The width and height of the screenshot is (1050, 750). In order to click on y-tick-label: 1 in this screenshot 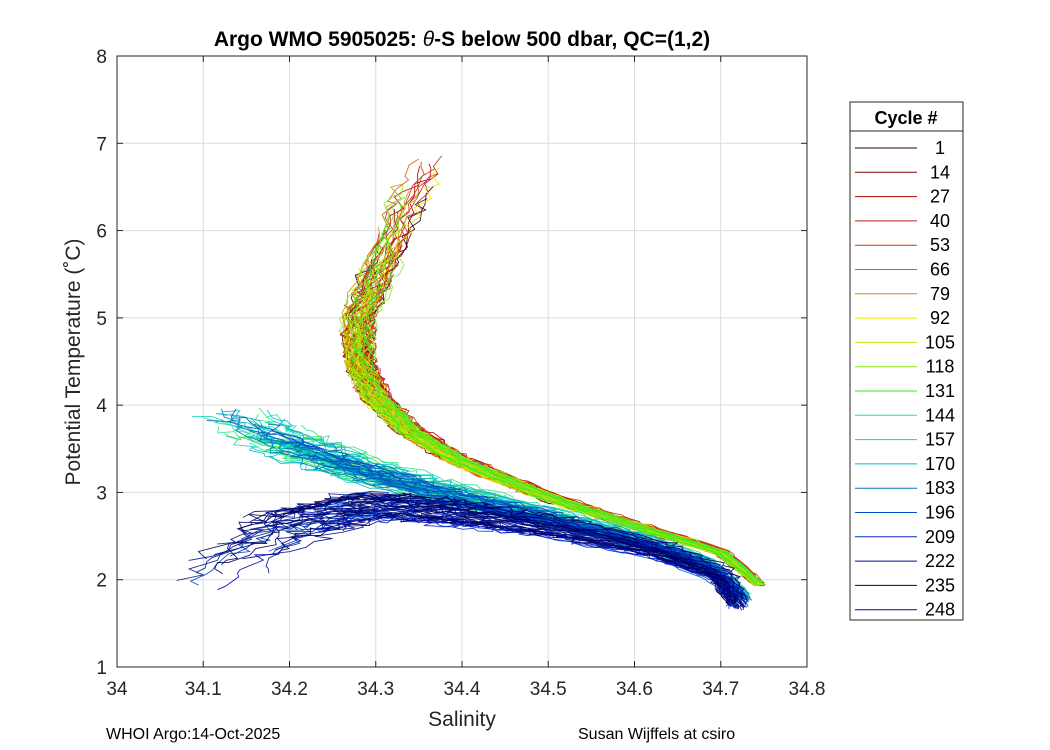, I will do `click(101, 668)`.